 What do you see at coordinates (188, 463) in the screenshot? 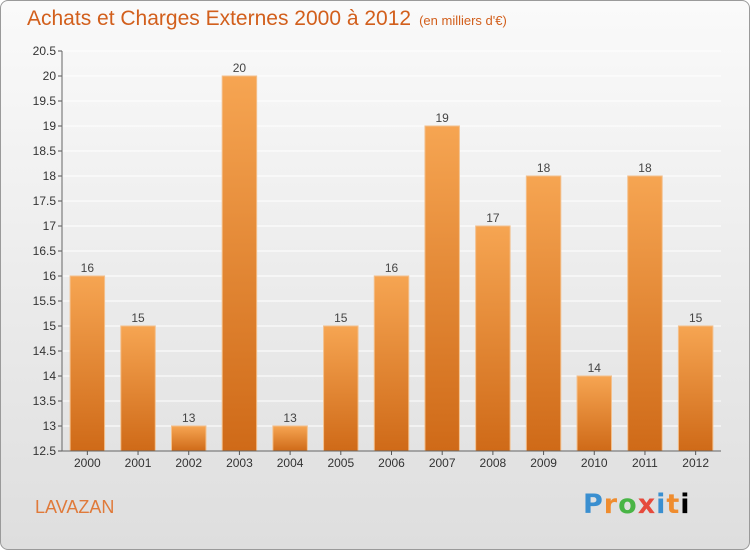
I see `x-tick-label: 2002` at bounding box center [188, 463].